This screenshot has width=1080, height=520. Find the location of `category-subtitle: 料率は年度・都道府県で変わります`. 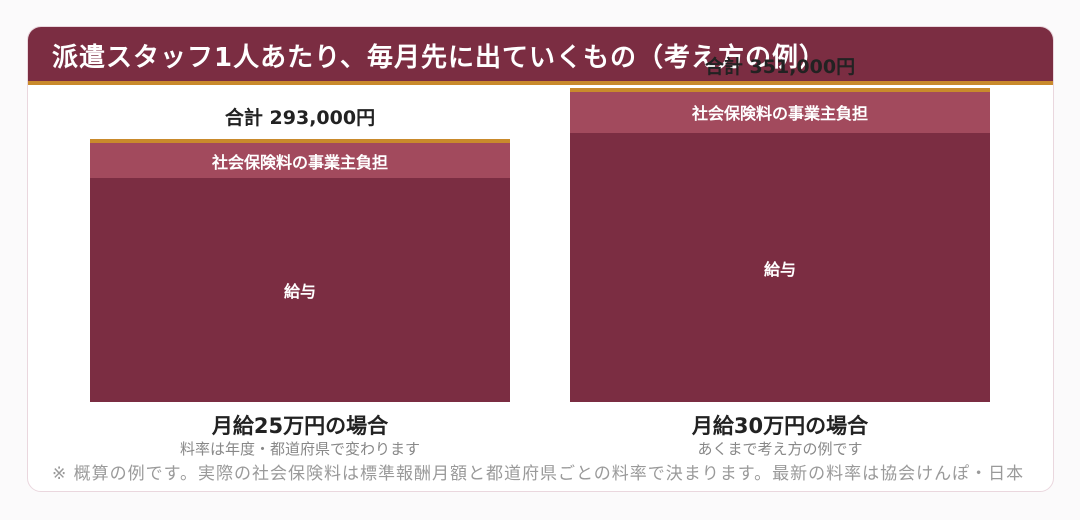

category-subtitle: 料率は年度・都道府県で変わります is located at coordinates (299, 449).